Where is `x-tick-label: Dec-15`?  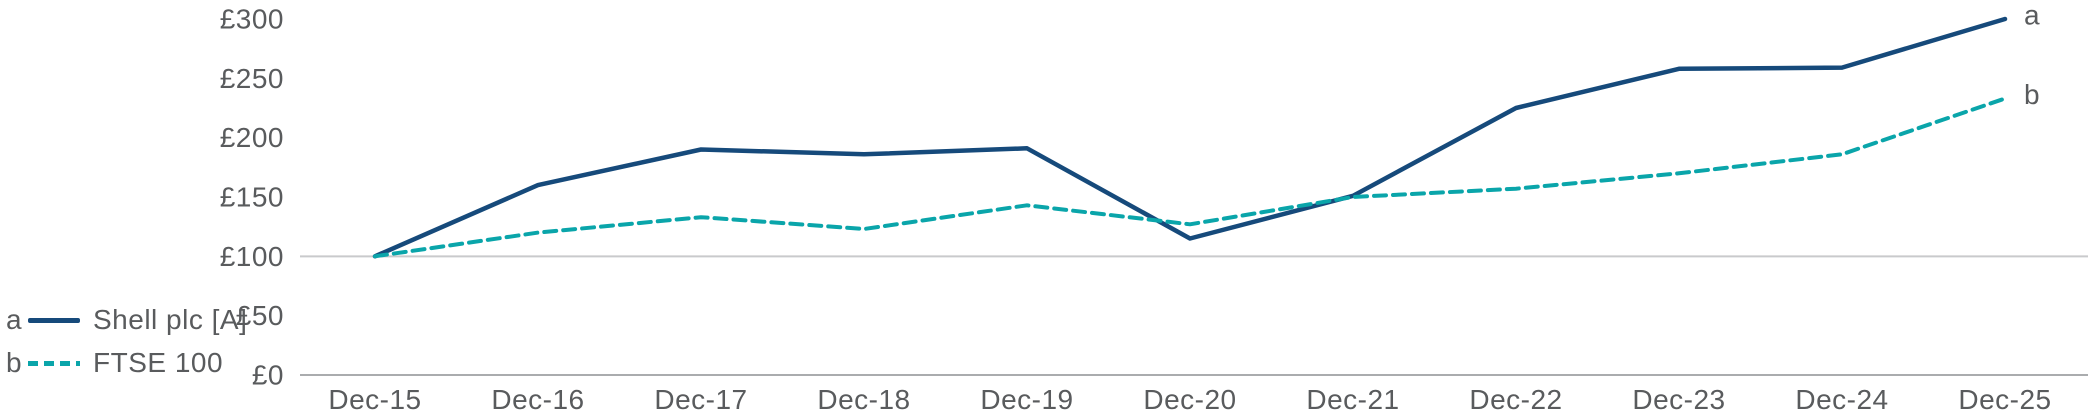
x-tick-label: Dec-15 is located at coordinates (374, 399).